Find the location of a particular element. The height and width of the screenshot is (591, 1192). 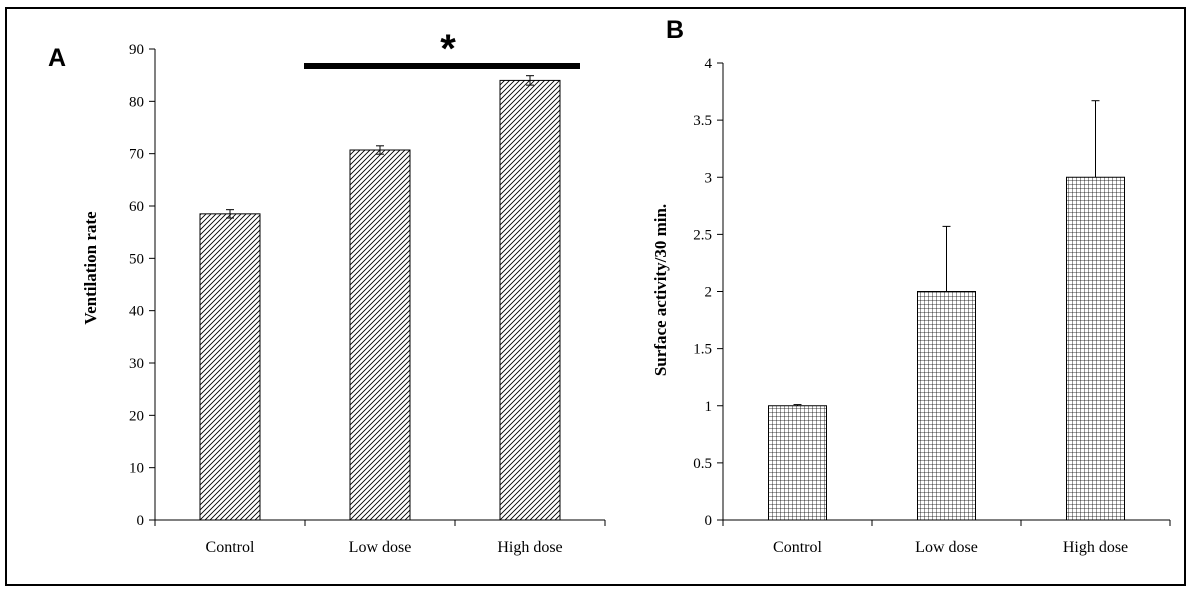

y-tick-label: 10 is located at coordinates (136, 469).